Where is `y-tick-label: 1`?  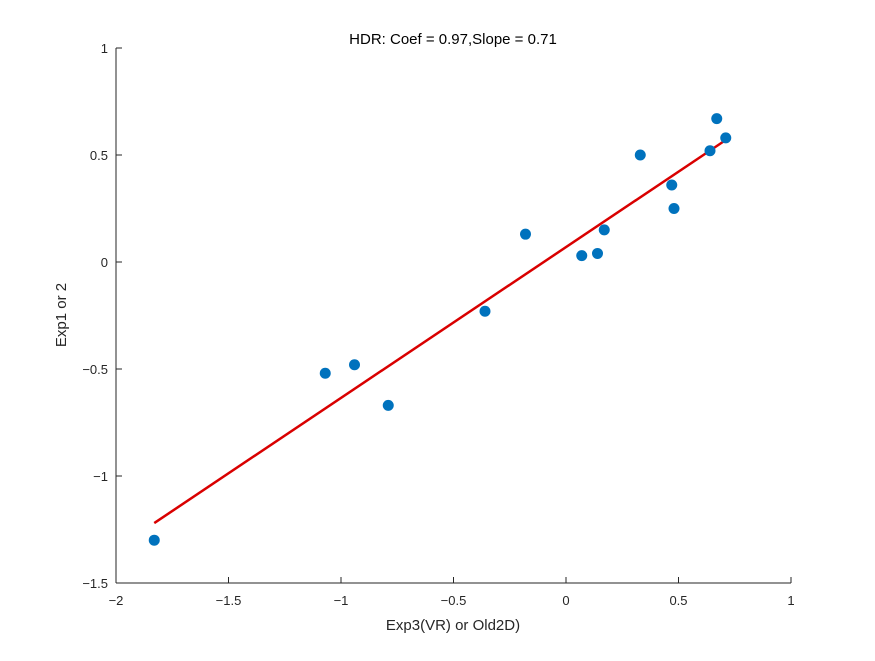
y-tick-label: 1 is located at coordinates (104, 48).